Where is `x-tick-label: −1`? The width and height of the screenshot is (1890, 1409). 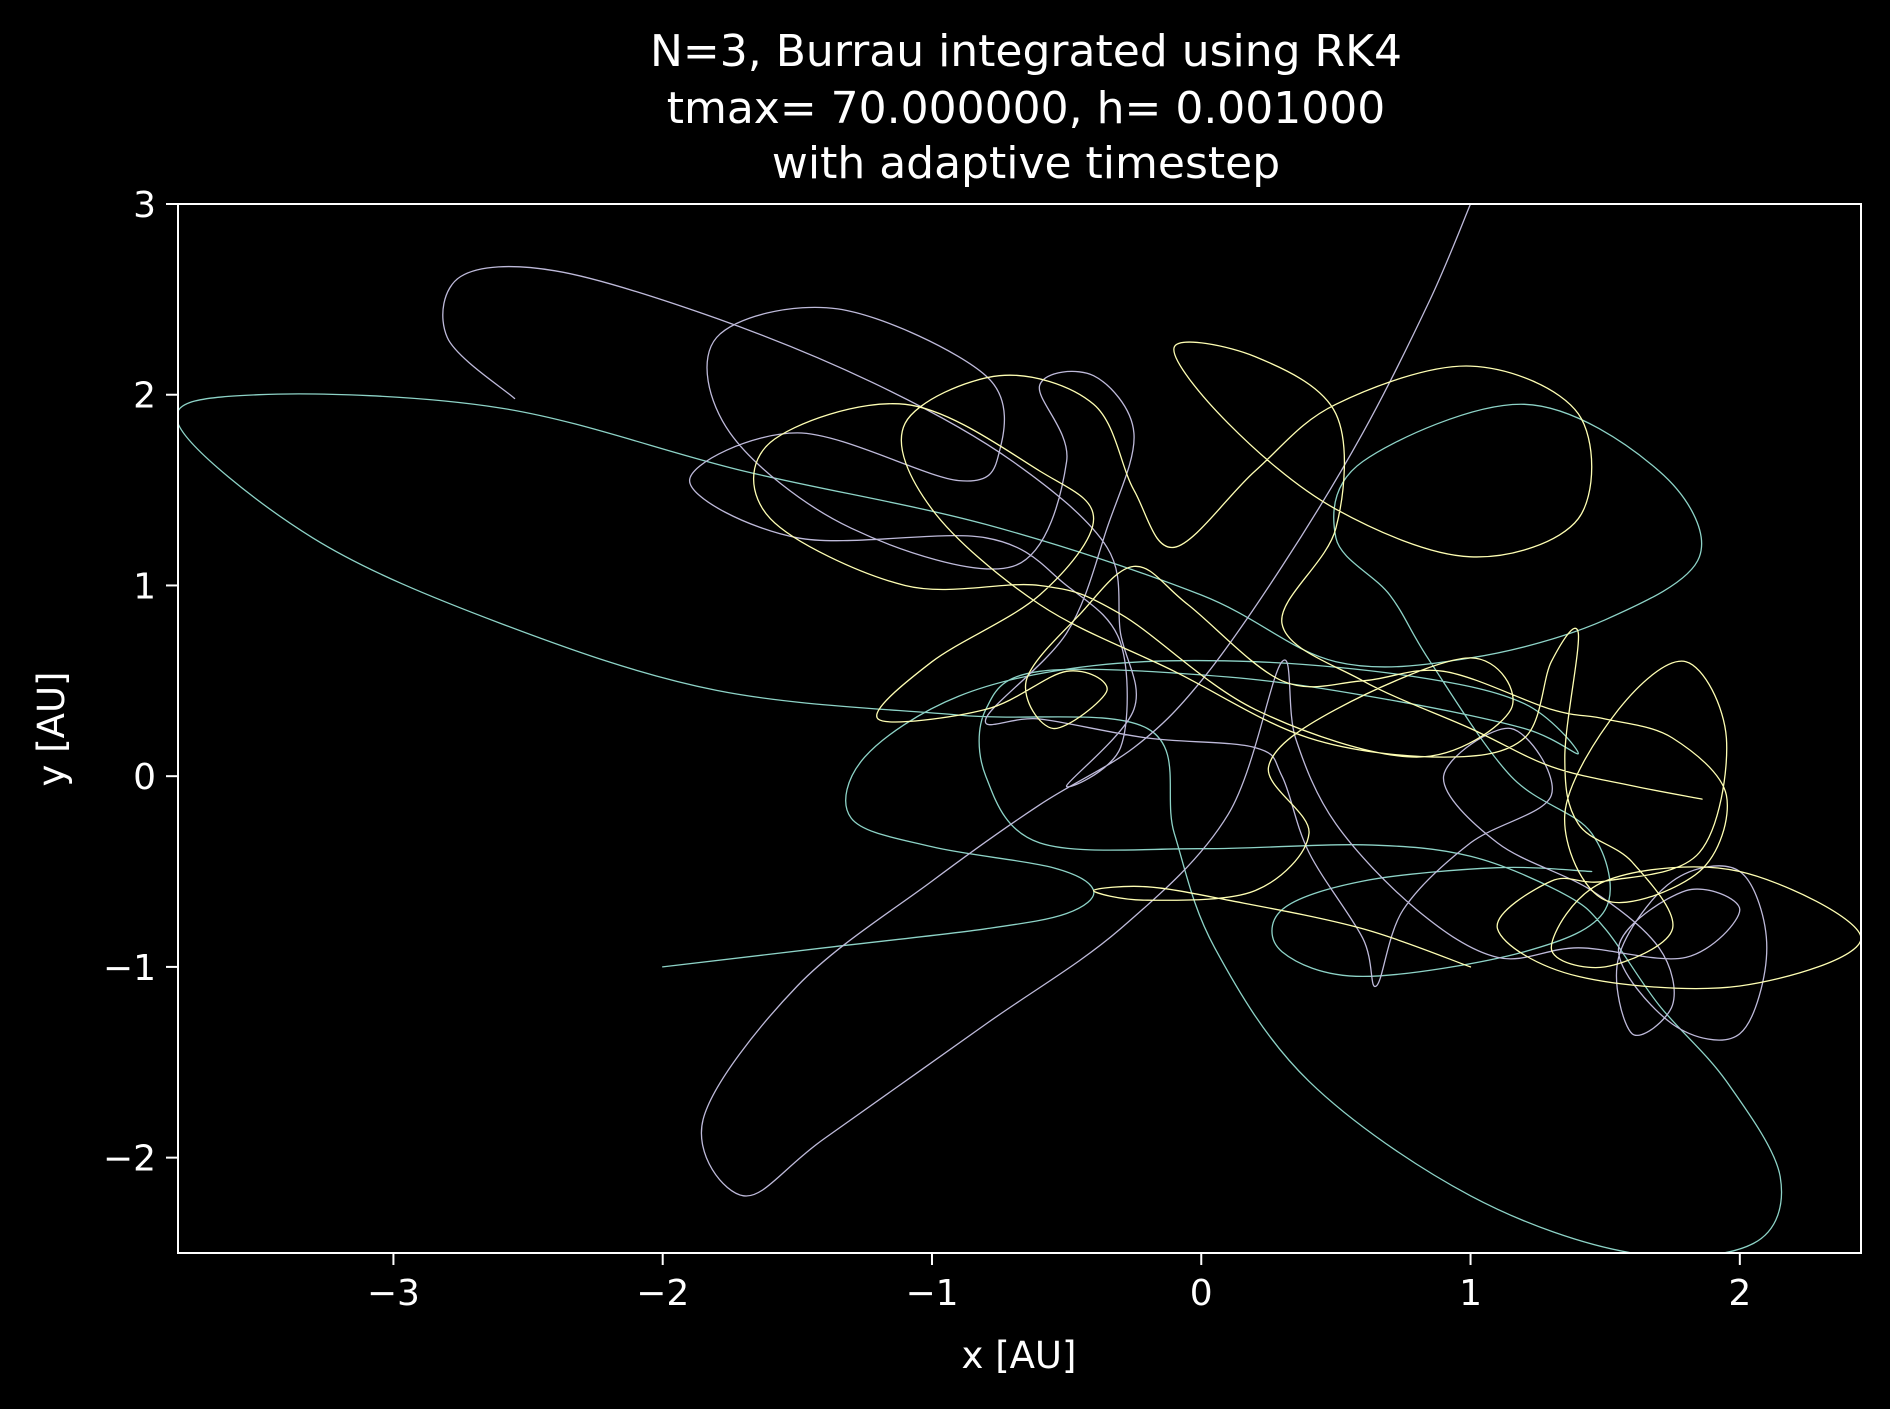
x-tick-label: −1 is located at coordinates (931, 1293).